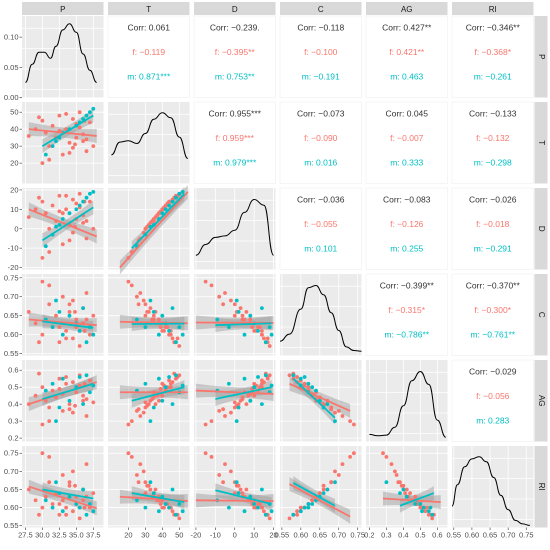 Image resolution: width=550 pixels, height=550 pixels. Describe the element at coordinates (321, 114) in the screenshot. I see `corr-overall: Corr: −0.073` at that location.